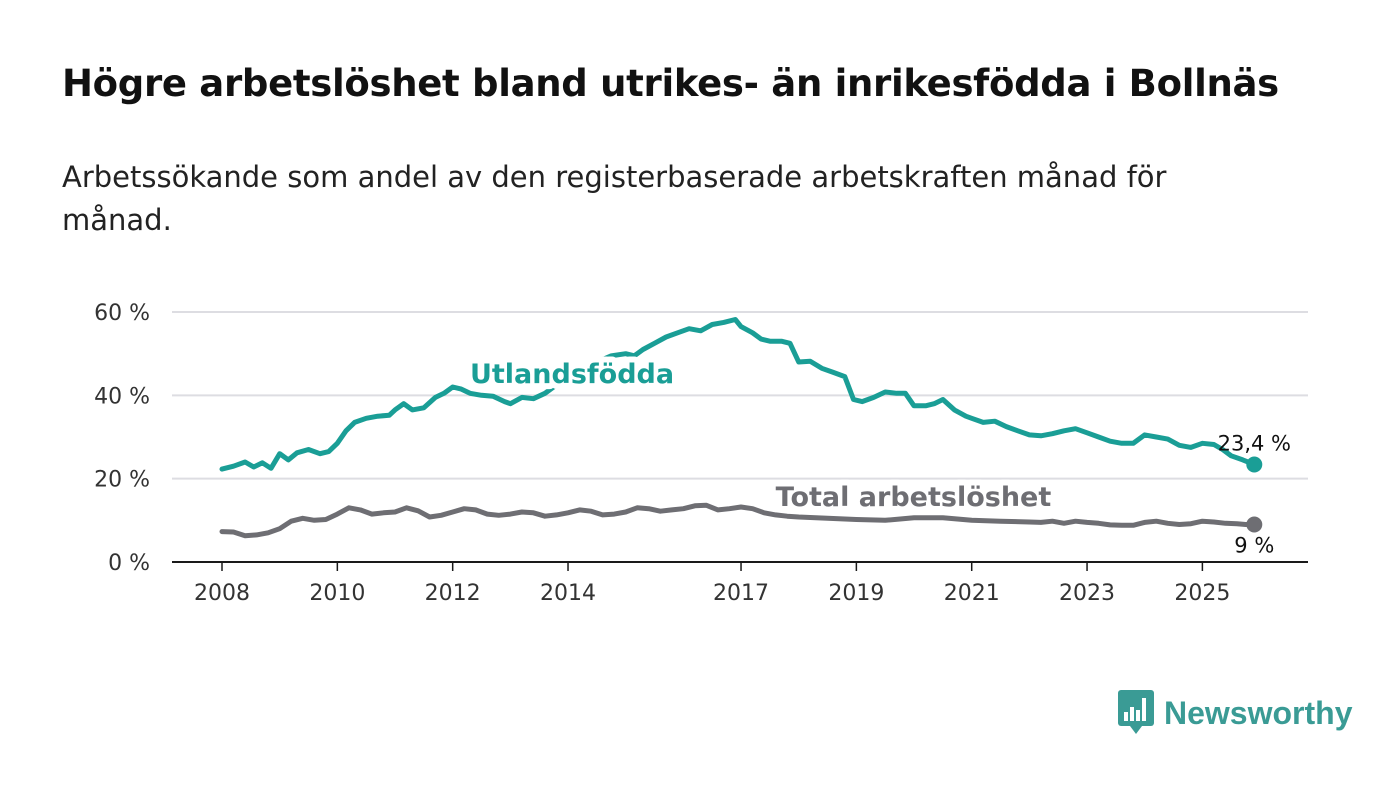  I want to click on series-line-total, so click(738, 520).